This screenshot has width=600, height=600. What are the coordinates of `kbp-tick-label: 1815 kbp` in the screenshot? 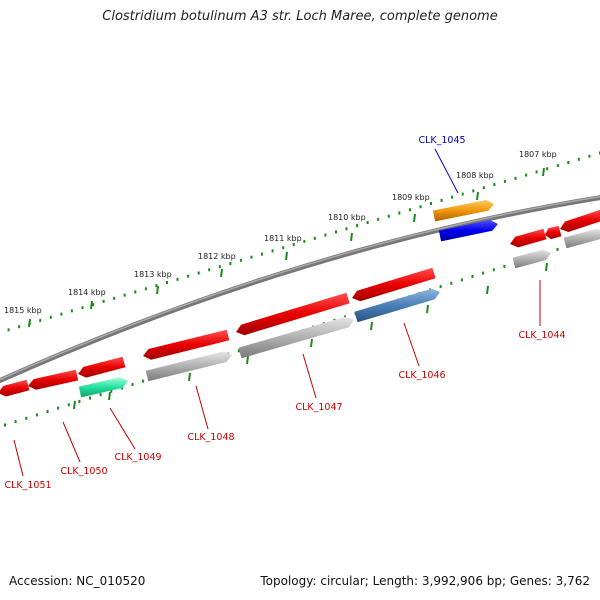 It's located at (23, 310).